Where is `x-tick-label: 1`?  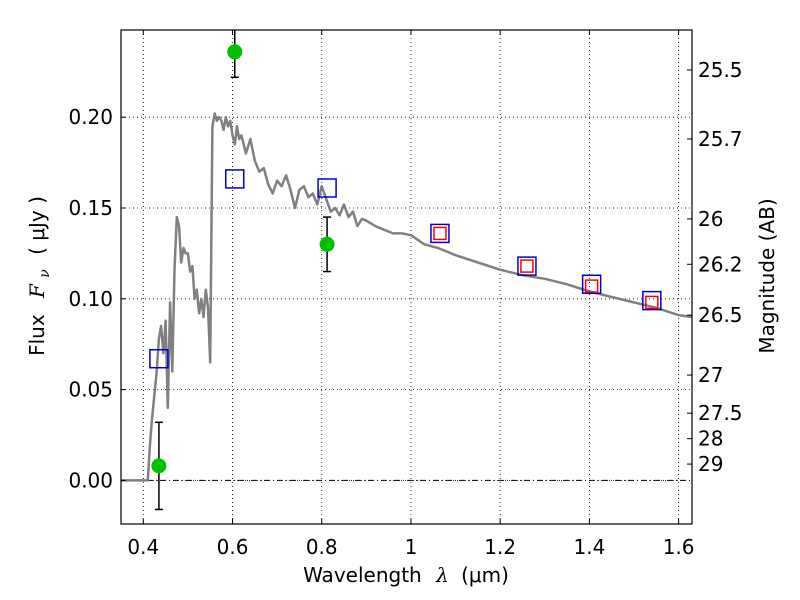 x-tick-label: 1 is located at coordinates (411, 547).